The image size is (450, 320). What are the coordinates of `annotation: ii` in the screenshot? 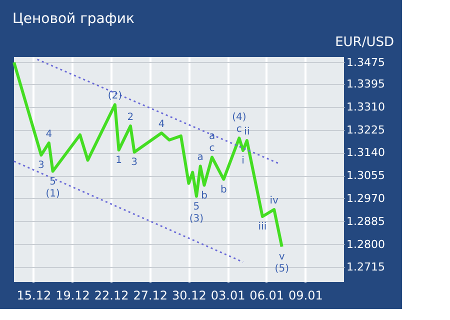 It's located at (247, 132).